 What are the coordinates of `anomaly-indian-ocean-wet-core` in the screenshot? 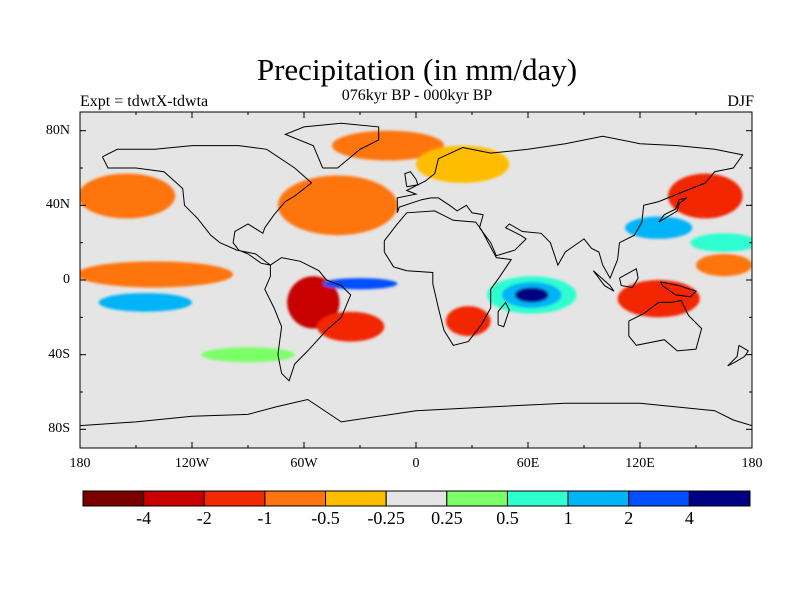 It's located at (531, 295).